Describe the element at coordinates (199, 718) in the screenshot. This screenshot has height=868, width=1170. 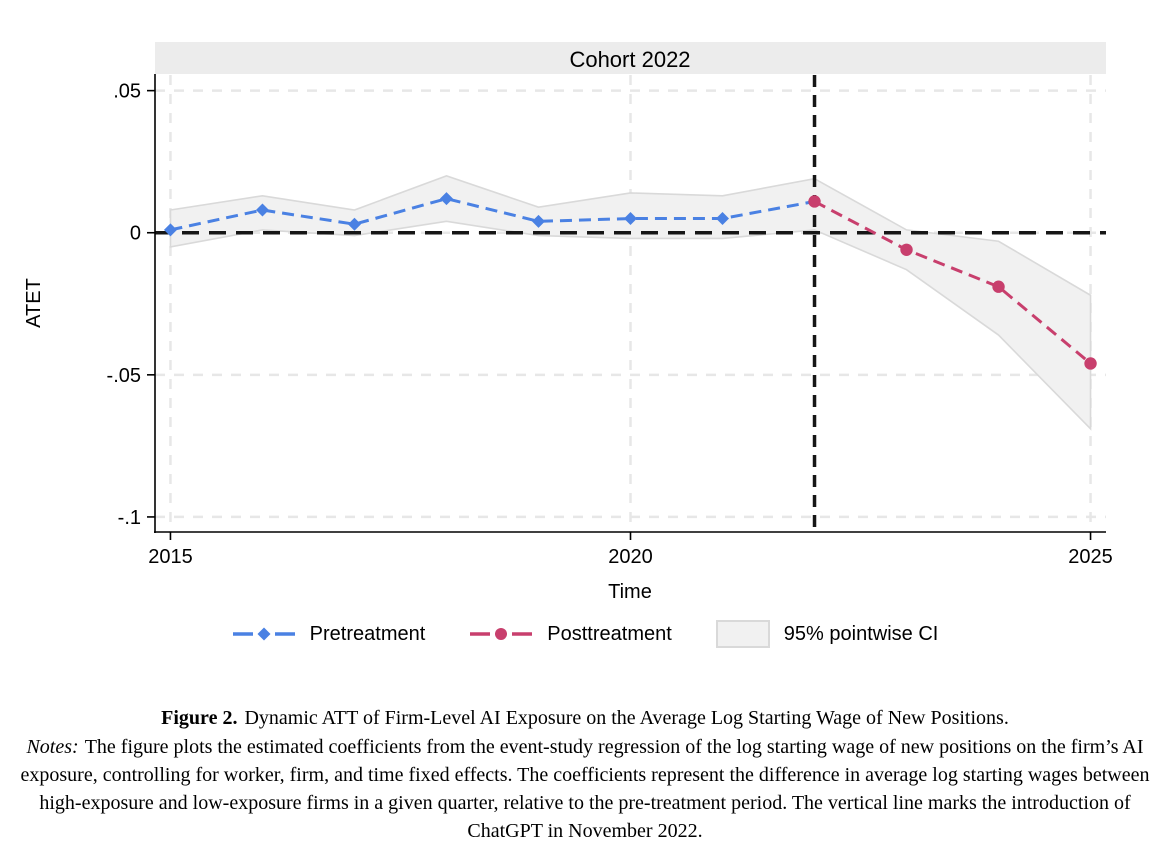
I see `figure-number-label: Figure 2.` at that location.